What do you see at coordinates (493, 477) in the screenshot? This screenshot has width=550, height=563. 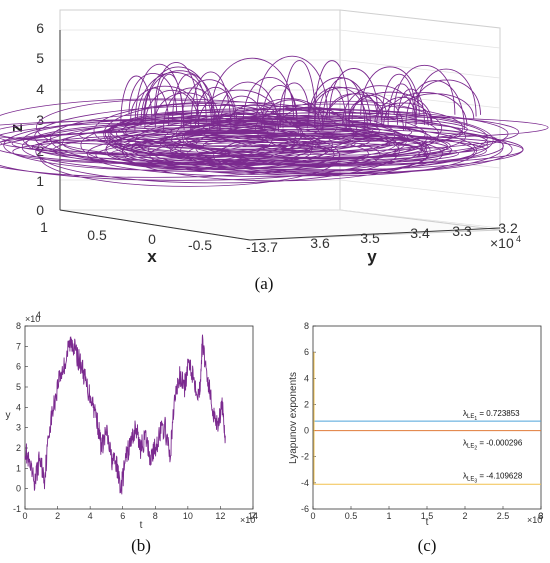 I see `lyapunov-label-3: λLE3 = -4.109628` at bounding box center [493, 477].